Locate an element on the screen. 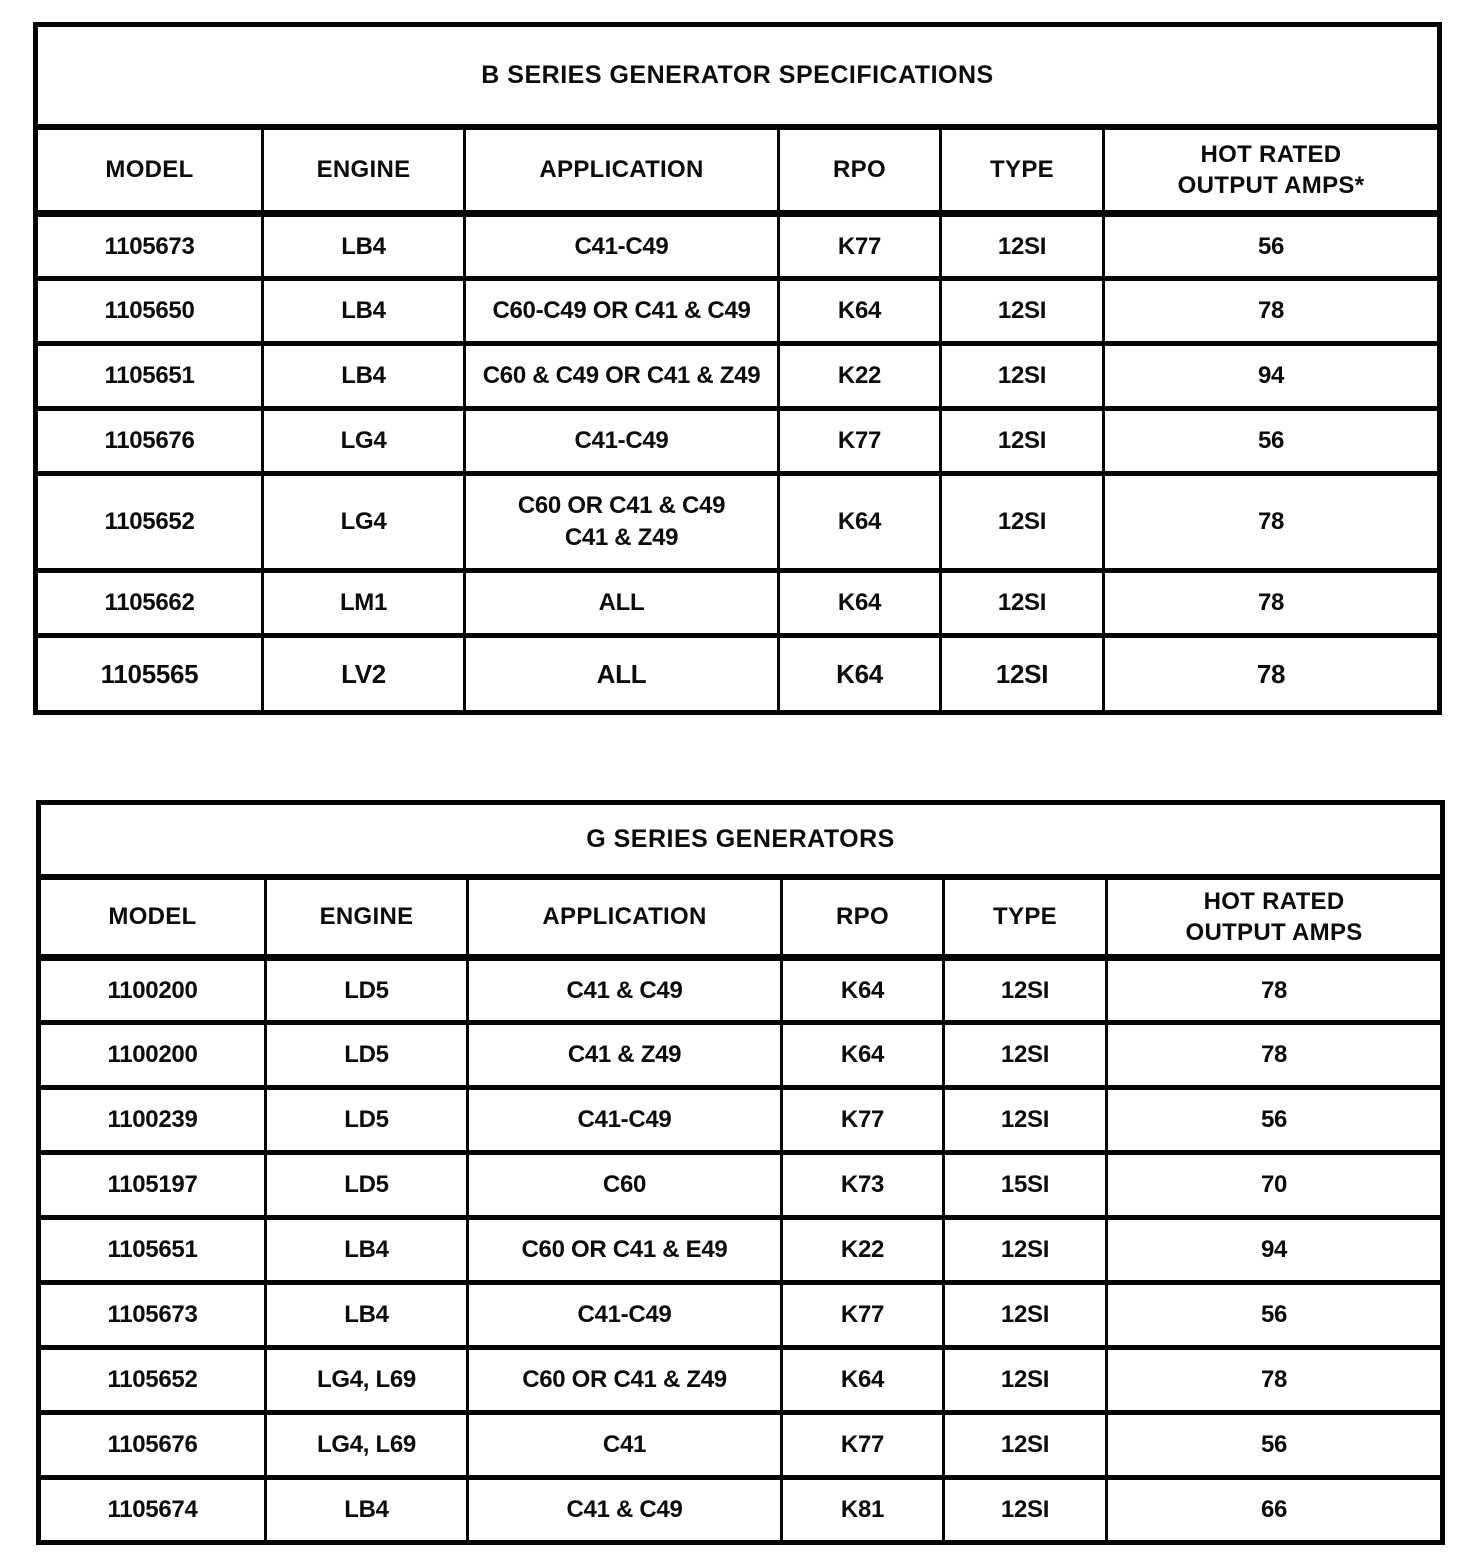 The image size is (1472, 1562). table-title-row: G SERIES GENERATORS is located at coordinates (740, 840).